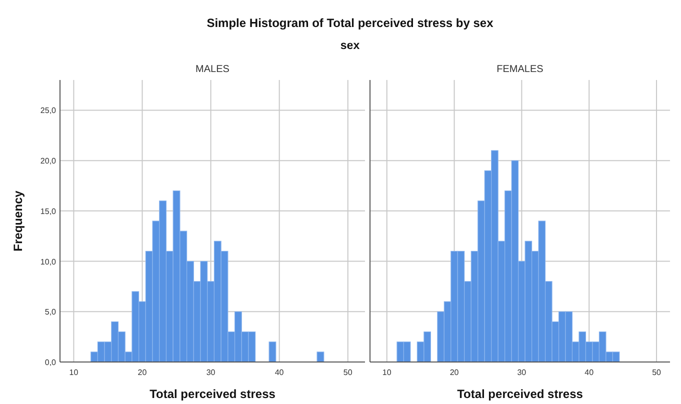 This screenshot has height=404, width=681. I want to click on y-tick-label: 10,0, so click(48, 261).